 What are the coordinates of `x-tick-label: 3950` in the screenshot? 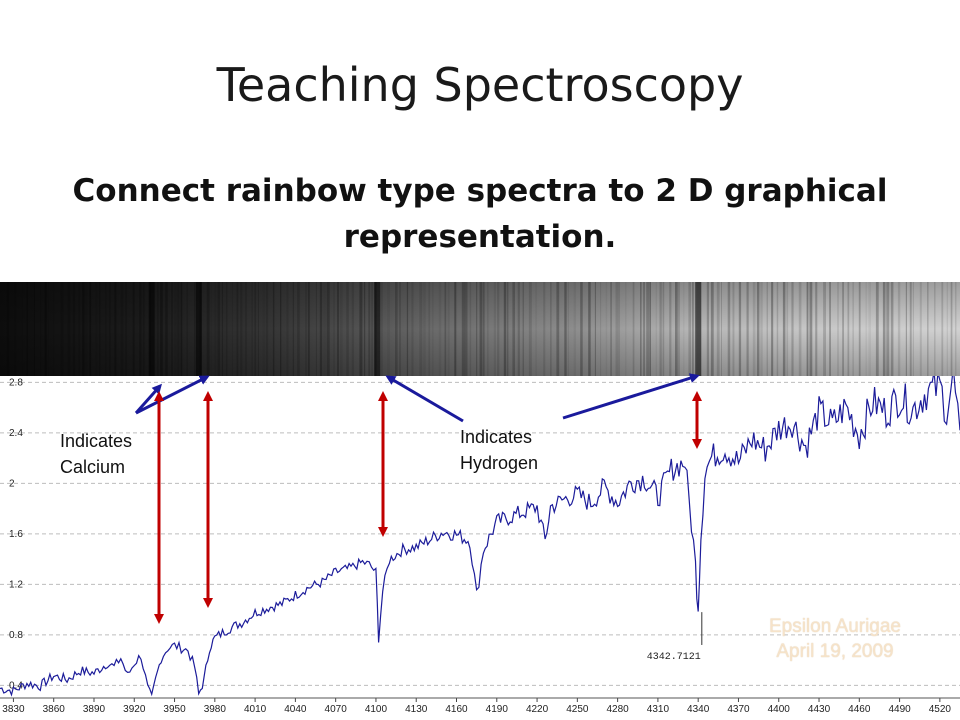 It's located at (174, 709).